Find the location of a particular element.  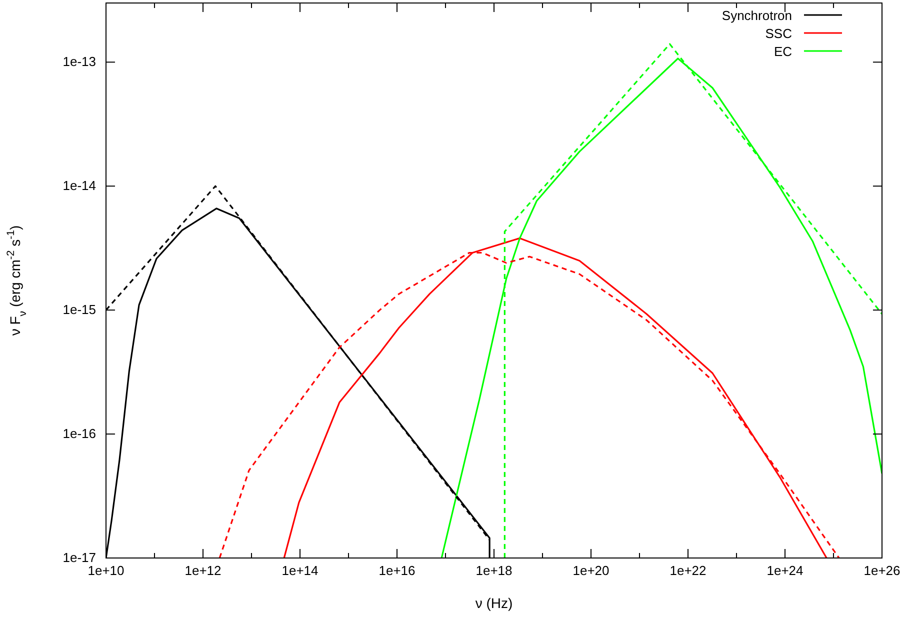

x-tick-label: 1e+26 is located at coordinates (882, 570).